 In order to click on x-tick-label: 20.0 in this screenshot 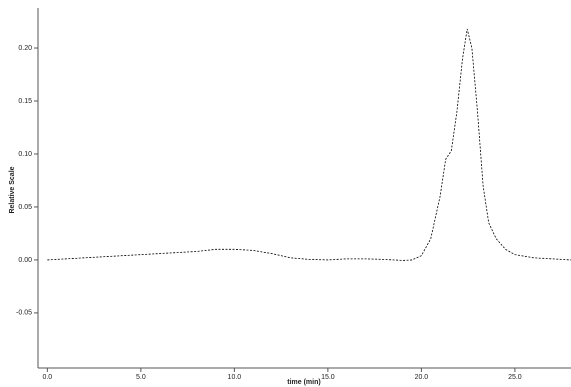, I will do `click(422, 377)`.